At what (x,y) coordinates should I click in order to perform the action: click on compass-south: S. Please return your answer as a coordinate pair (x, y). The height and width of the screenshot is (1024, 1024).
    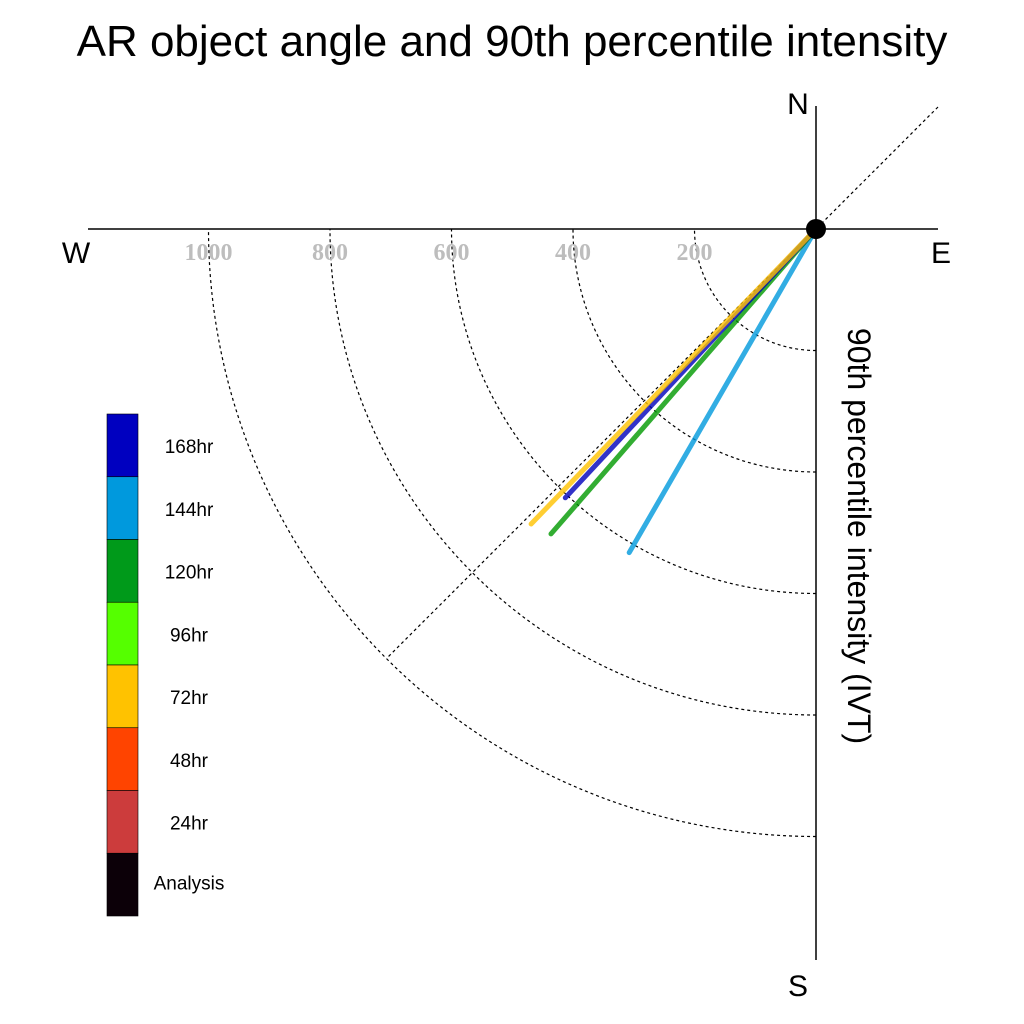
    Looking at the image, I should click on (798, 986).